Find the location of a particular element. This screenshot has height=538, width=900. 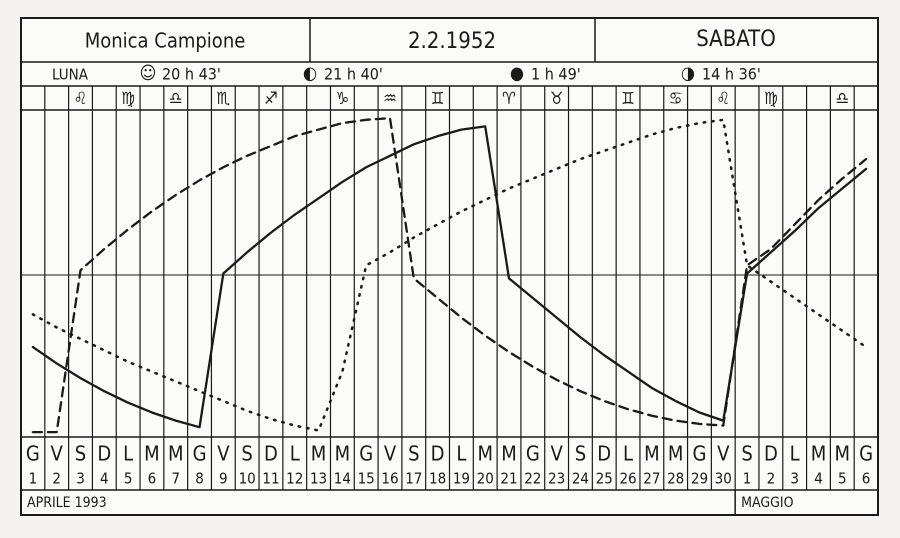

x-tick-label: 8 is located at coordinates (199, 479).